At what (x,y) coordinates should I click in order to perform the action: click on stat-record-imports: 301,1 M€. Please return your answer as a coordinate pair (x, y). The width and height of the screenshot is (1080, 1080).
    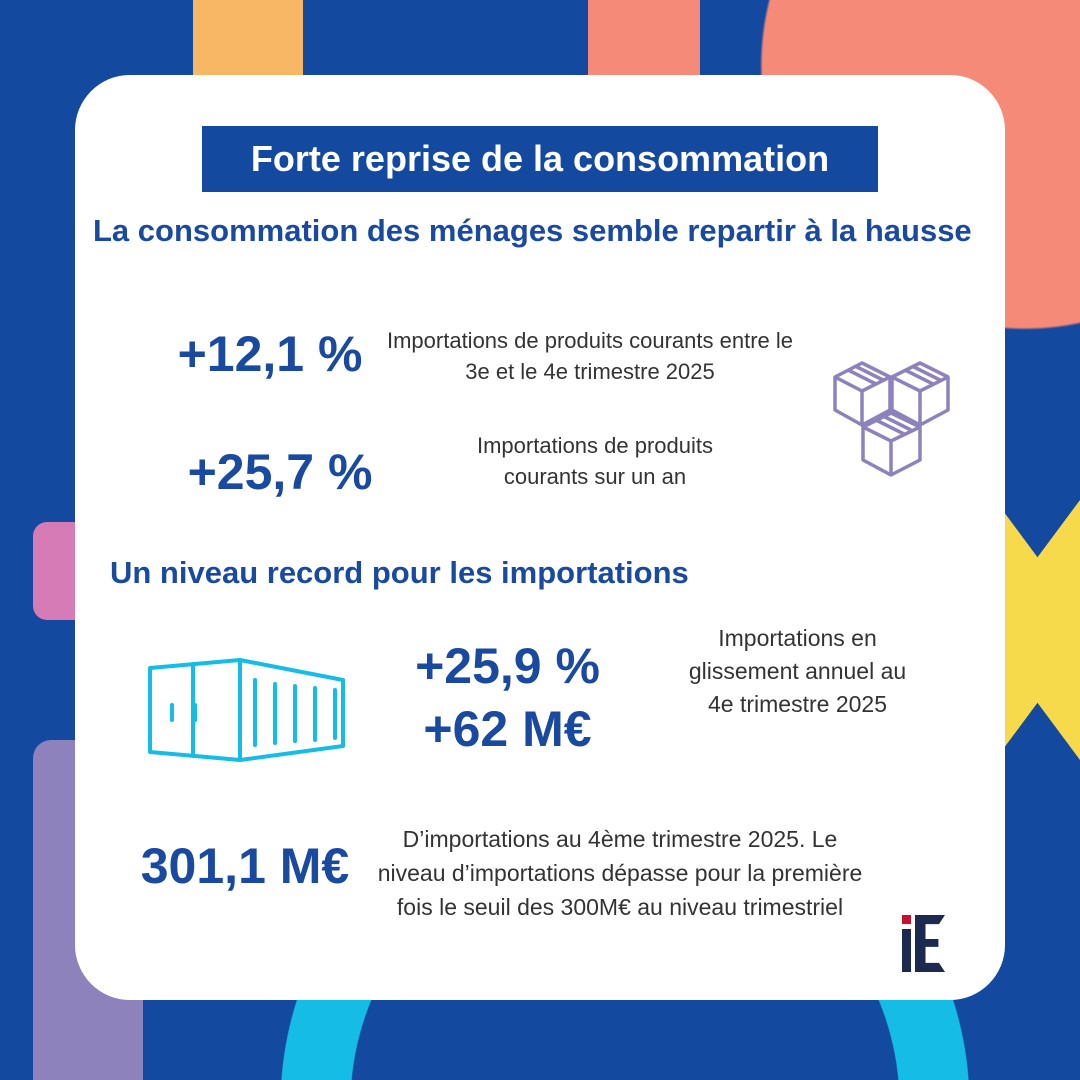
    Looking at the image, I should click on (245, 866).